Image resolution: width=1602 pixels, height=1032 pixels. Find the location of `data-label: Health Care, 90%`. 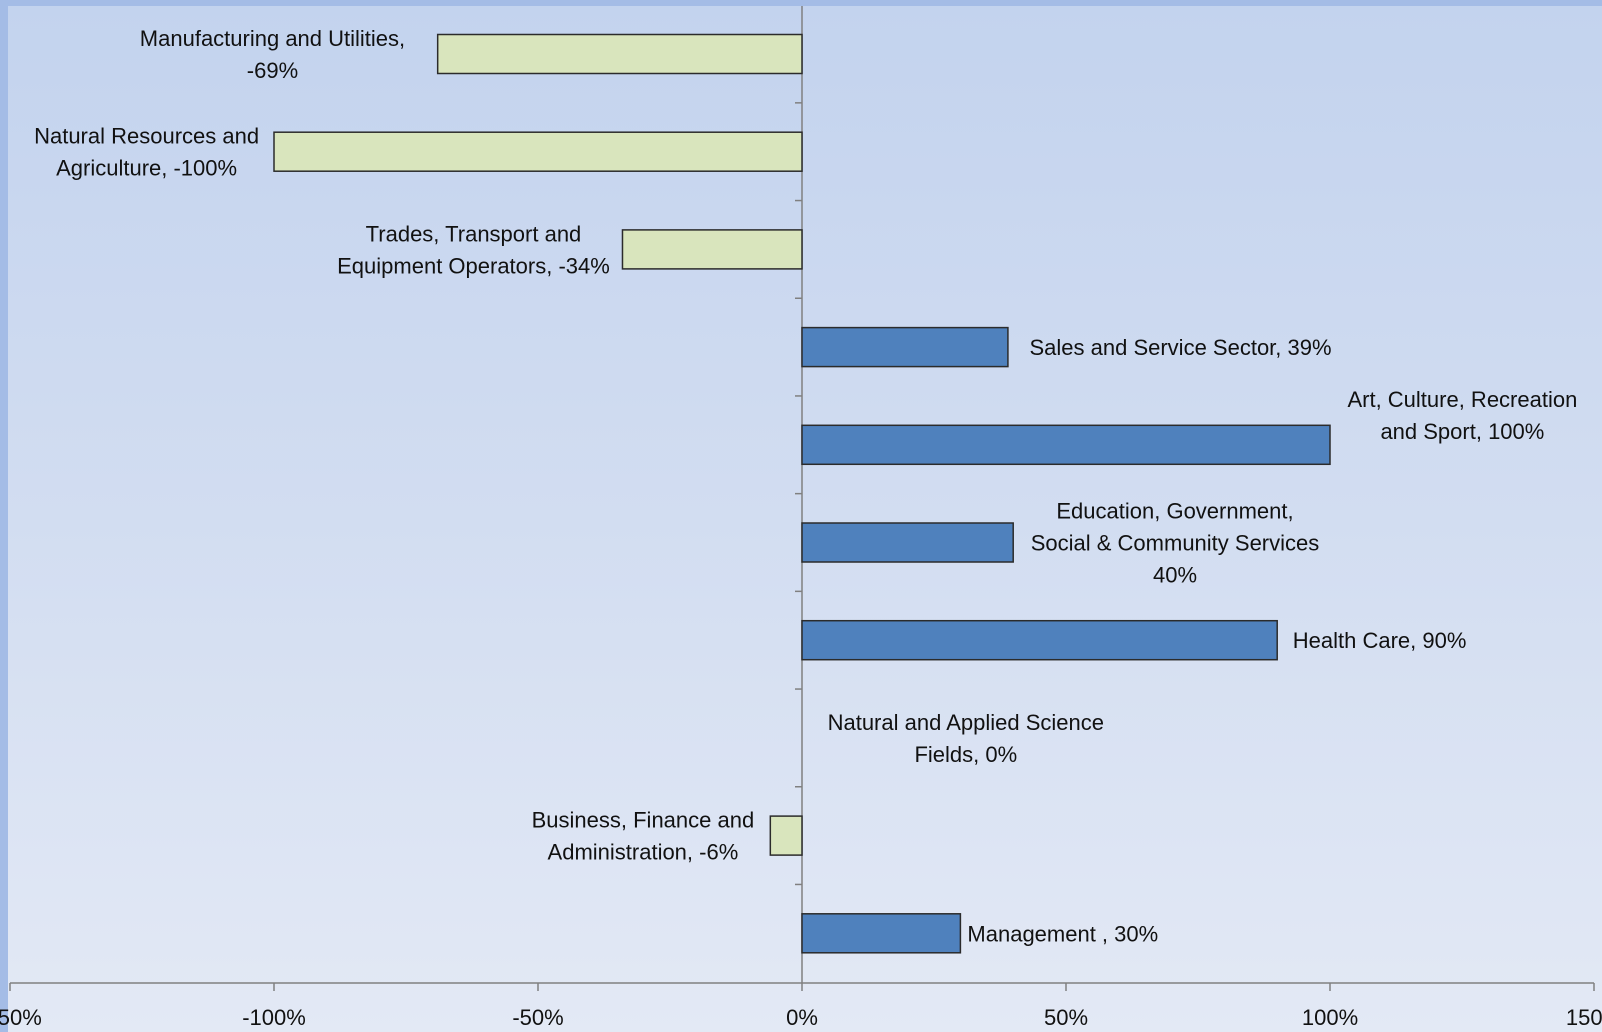

data-label: Health Care, 90% is located at coordinates (1380, 640).